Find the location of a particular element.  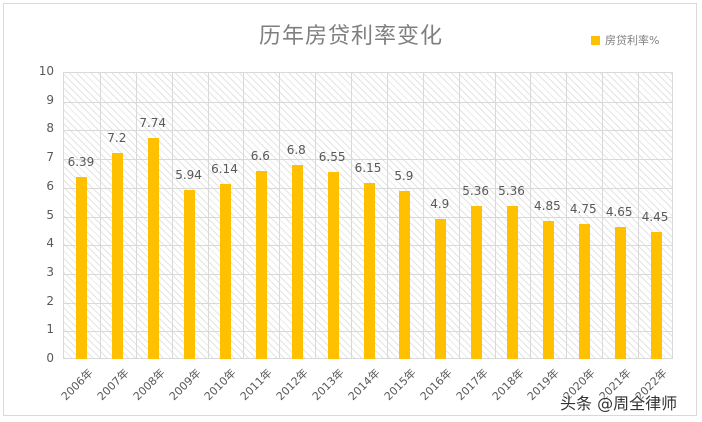

data-label: 4.65 is located at coordinates (619, 211).